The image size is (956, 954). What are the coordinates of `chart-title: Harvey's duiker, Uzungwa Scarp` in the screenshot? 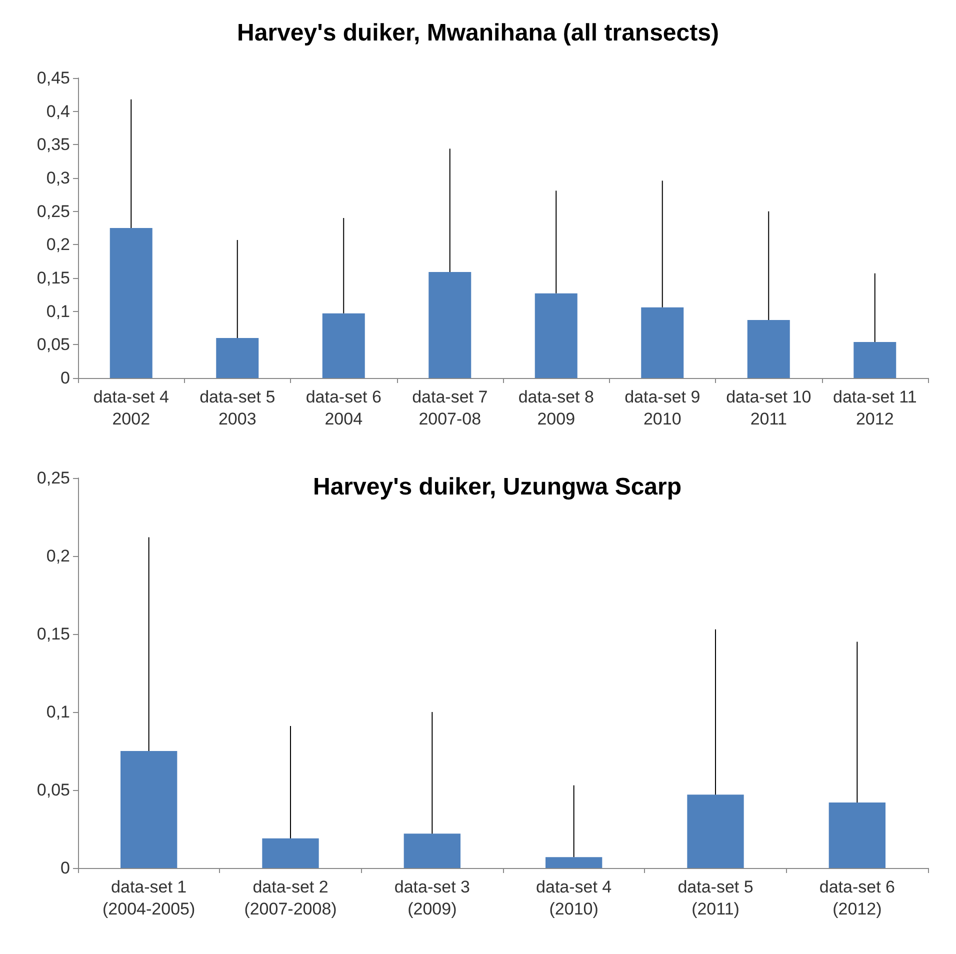 It's located at (497, 487).